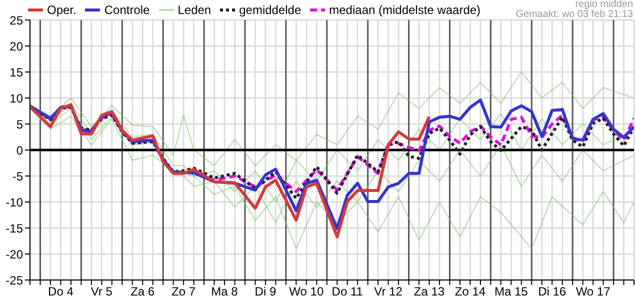 This screenshot has width=635, height=300. What do you see at coordinates (17, 98) in the screenshot?
I see `y-tick-label: 10` at bounding box center [17, 98].